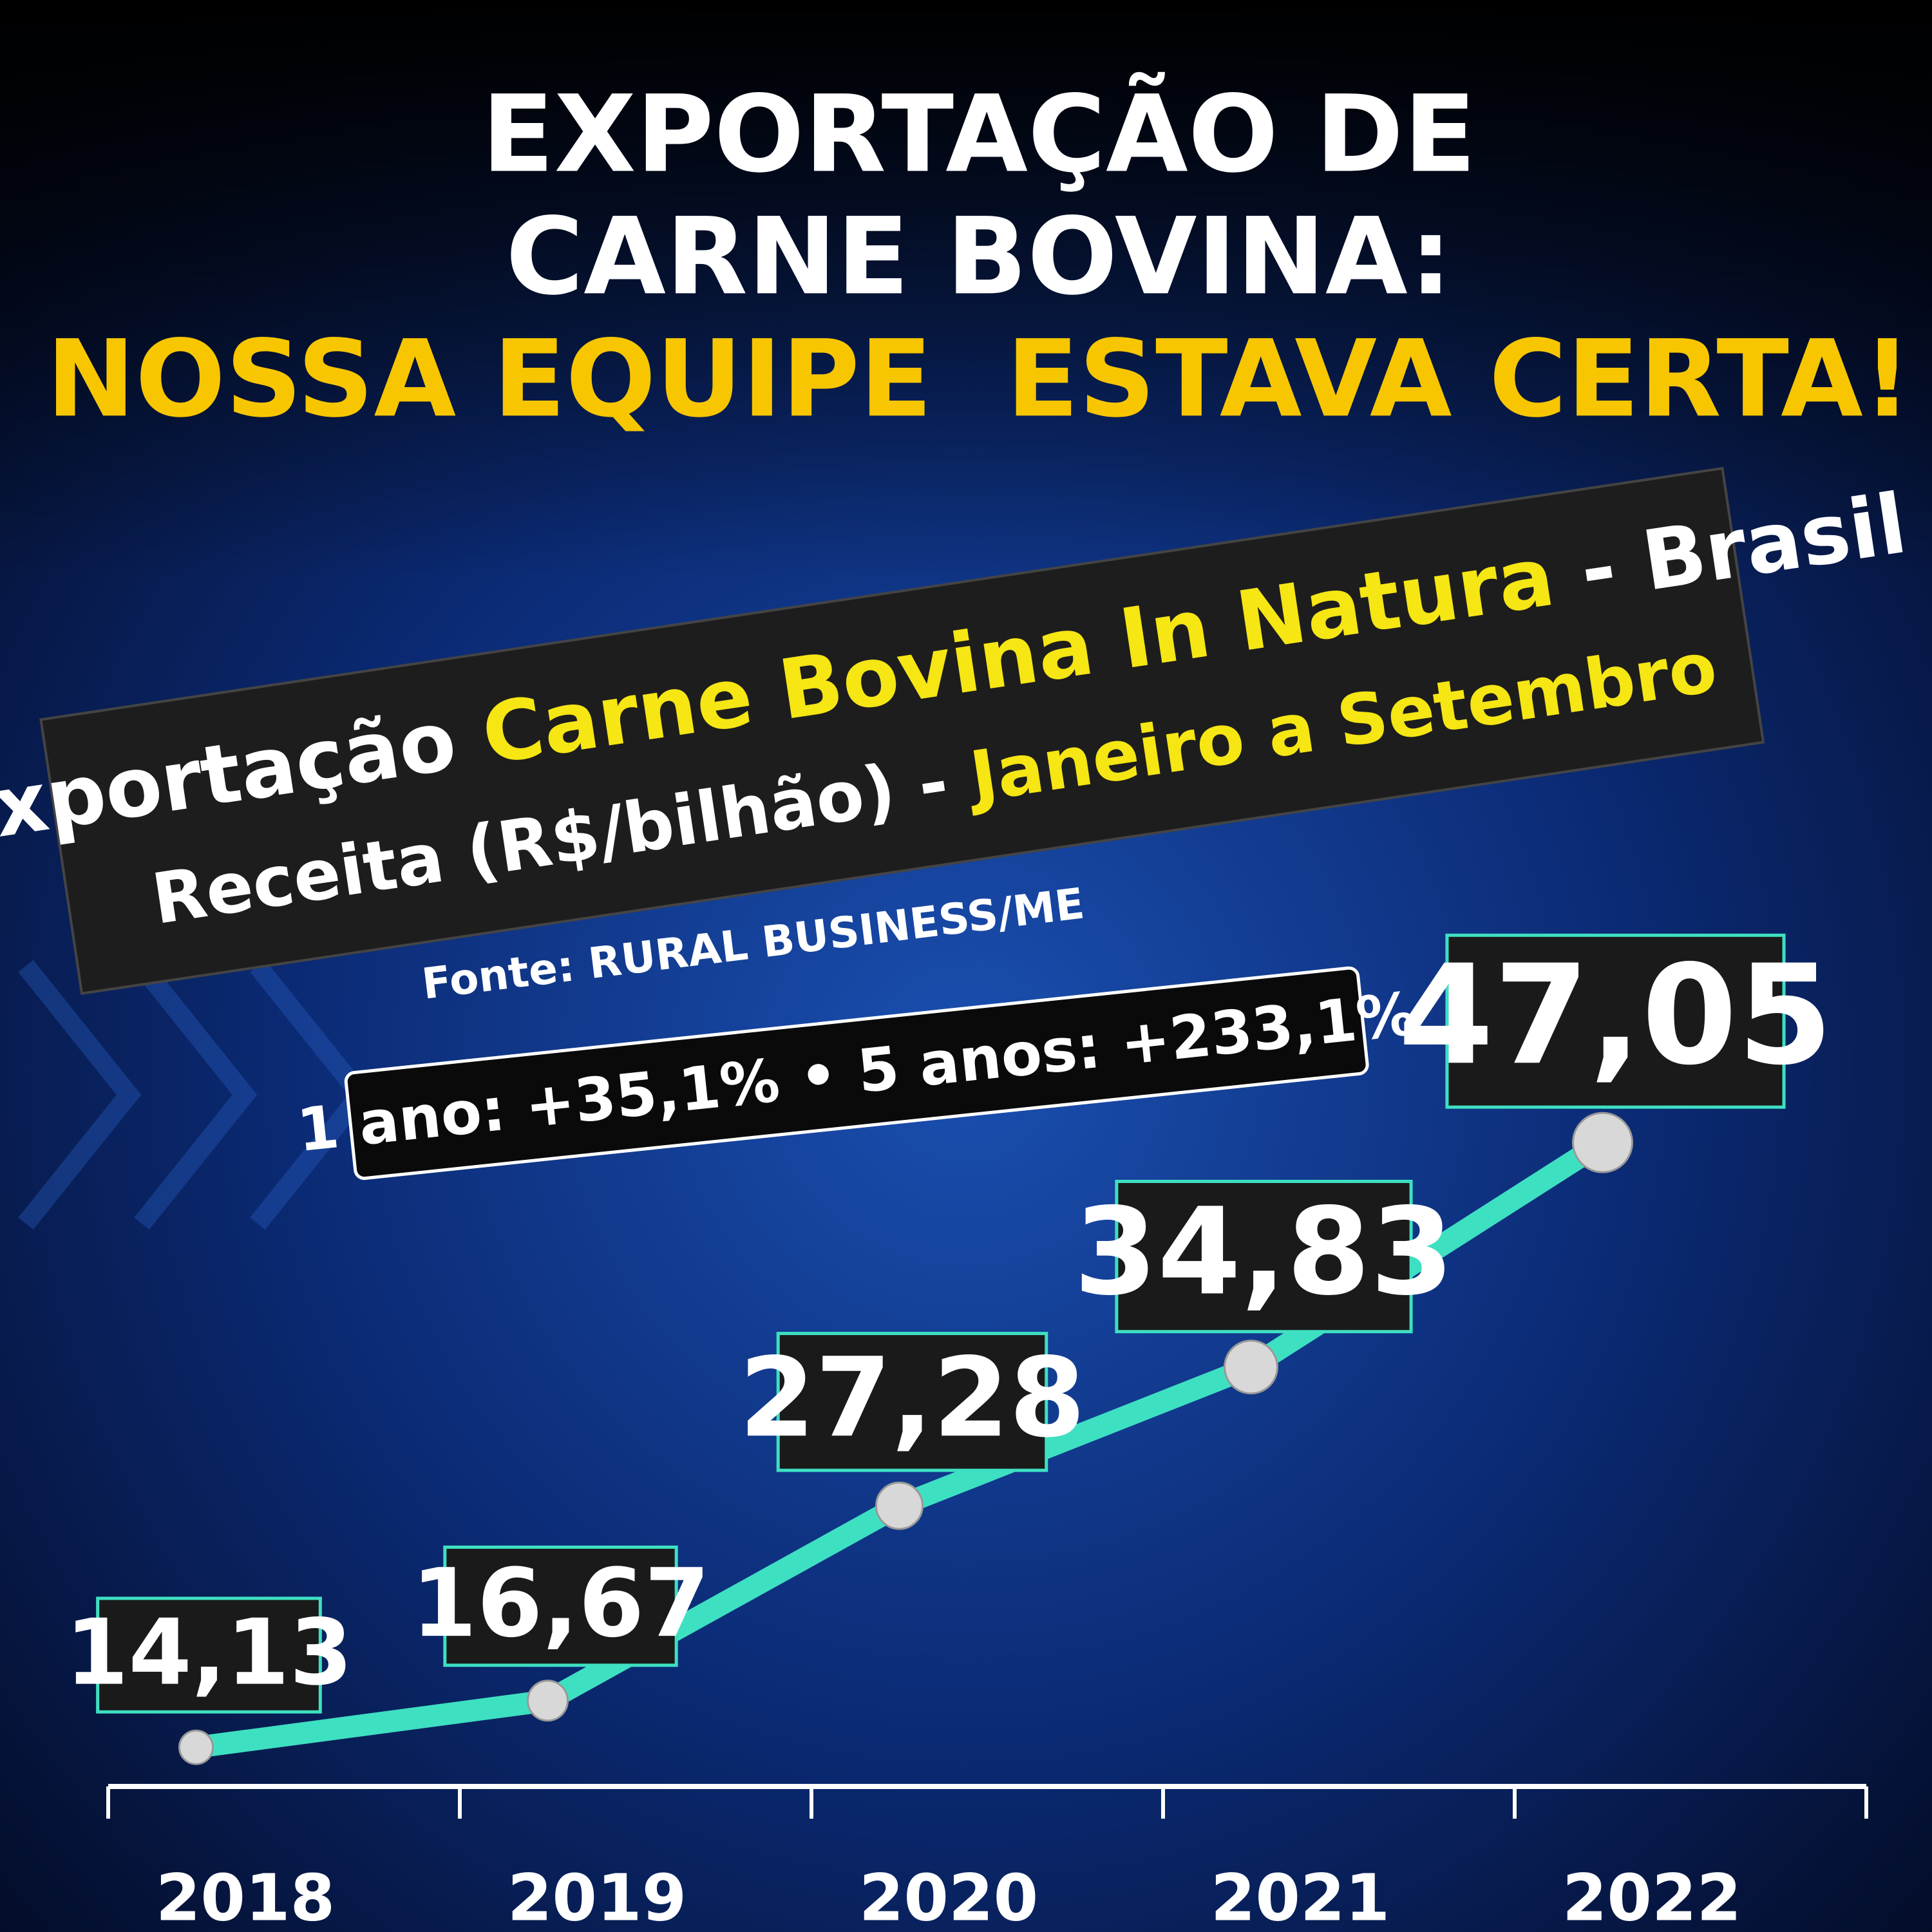 This screenshot has width=1932, height=1932. I want to click on value-label: 47,05, so click(1615, 1015).